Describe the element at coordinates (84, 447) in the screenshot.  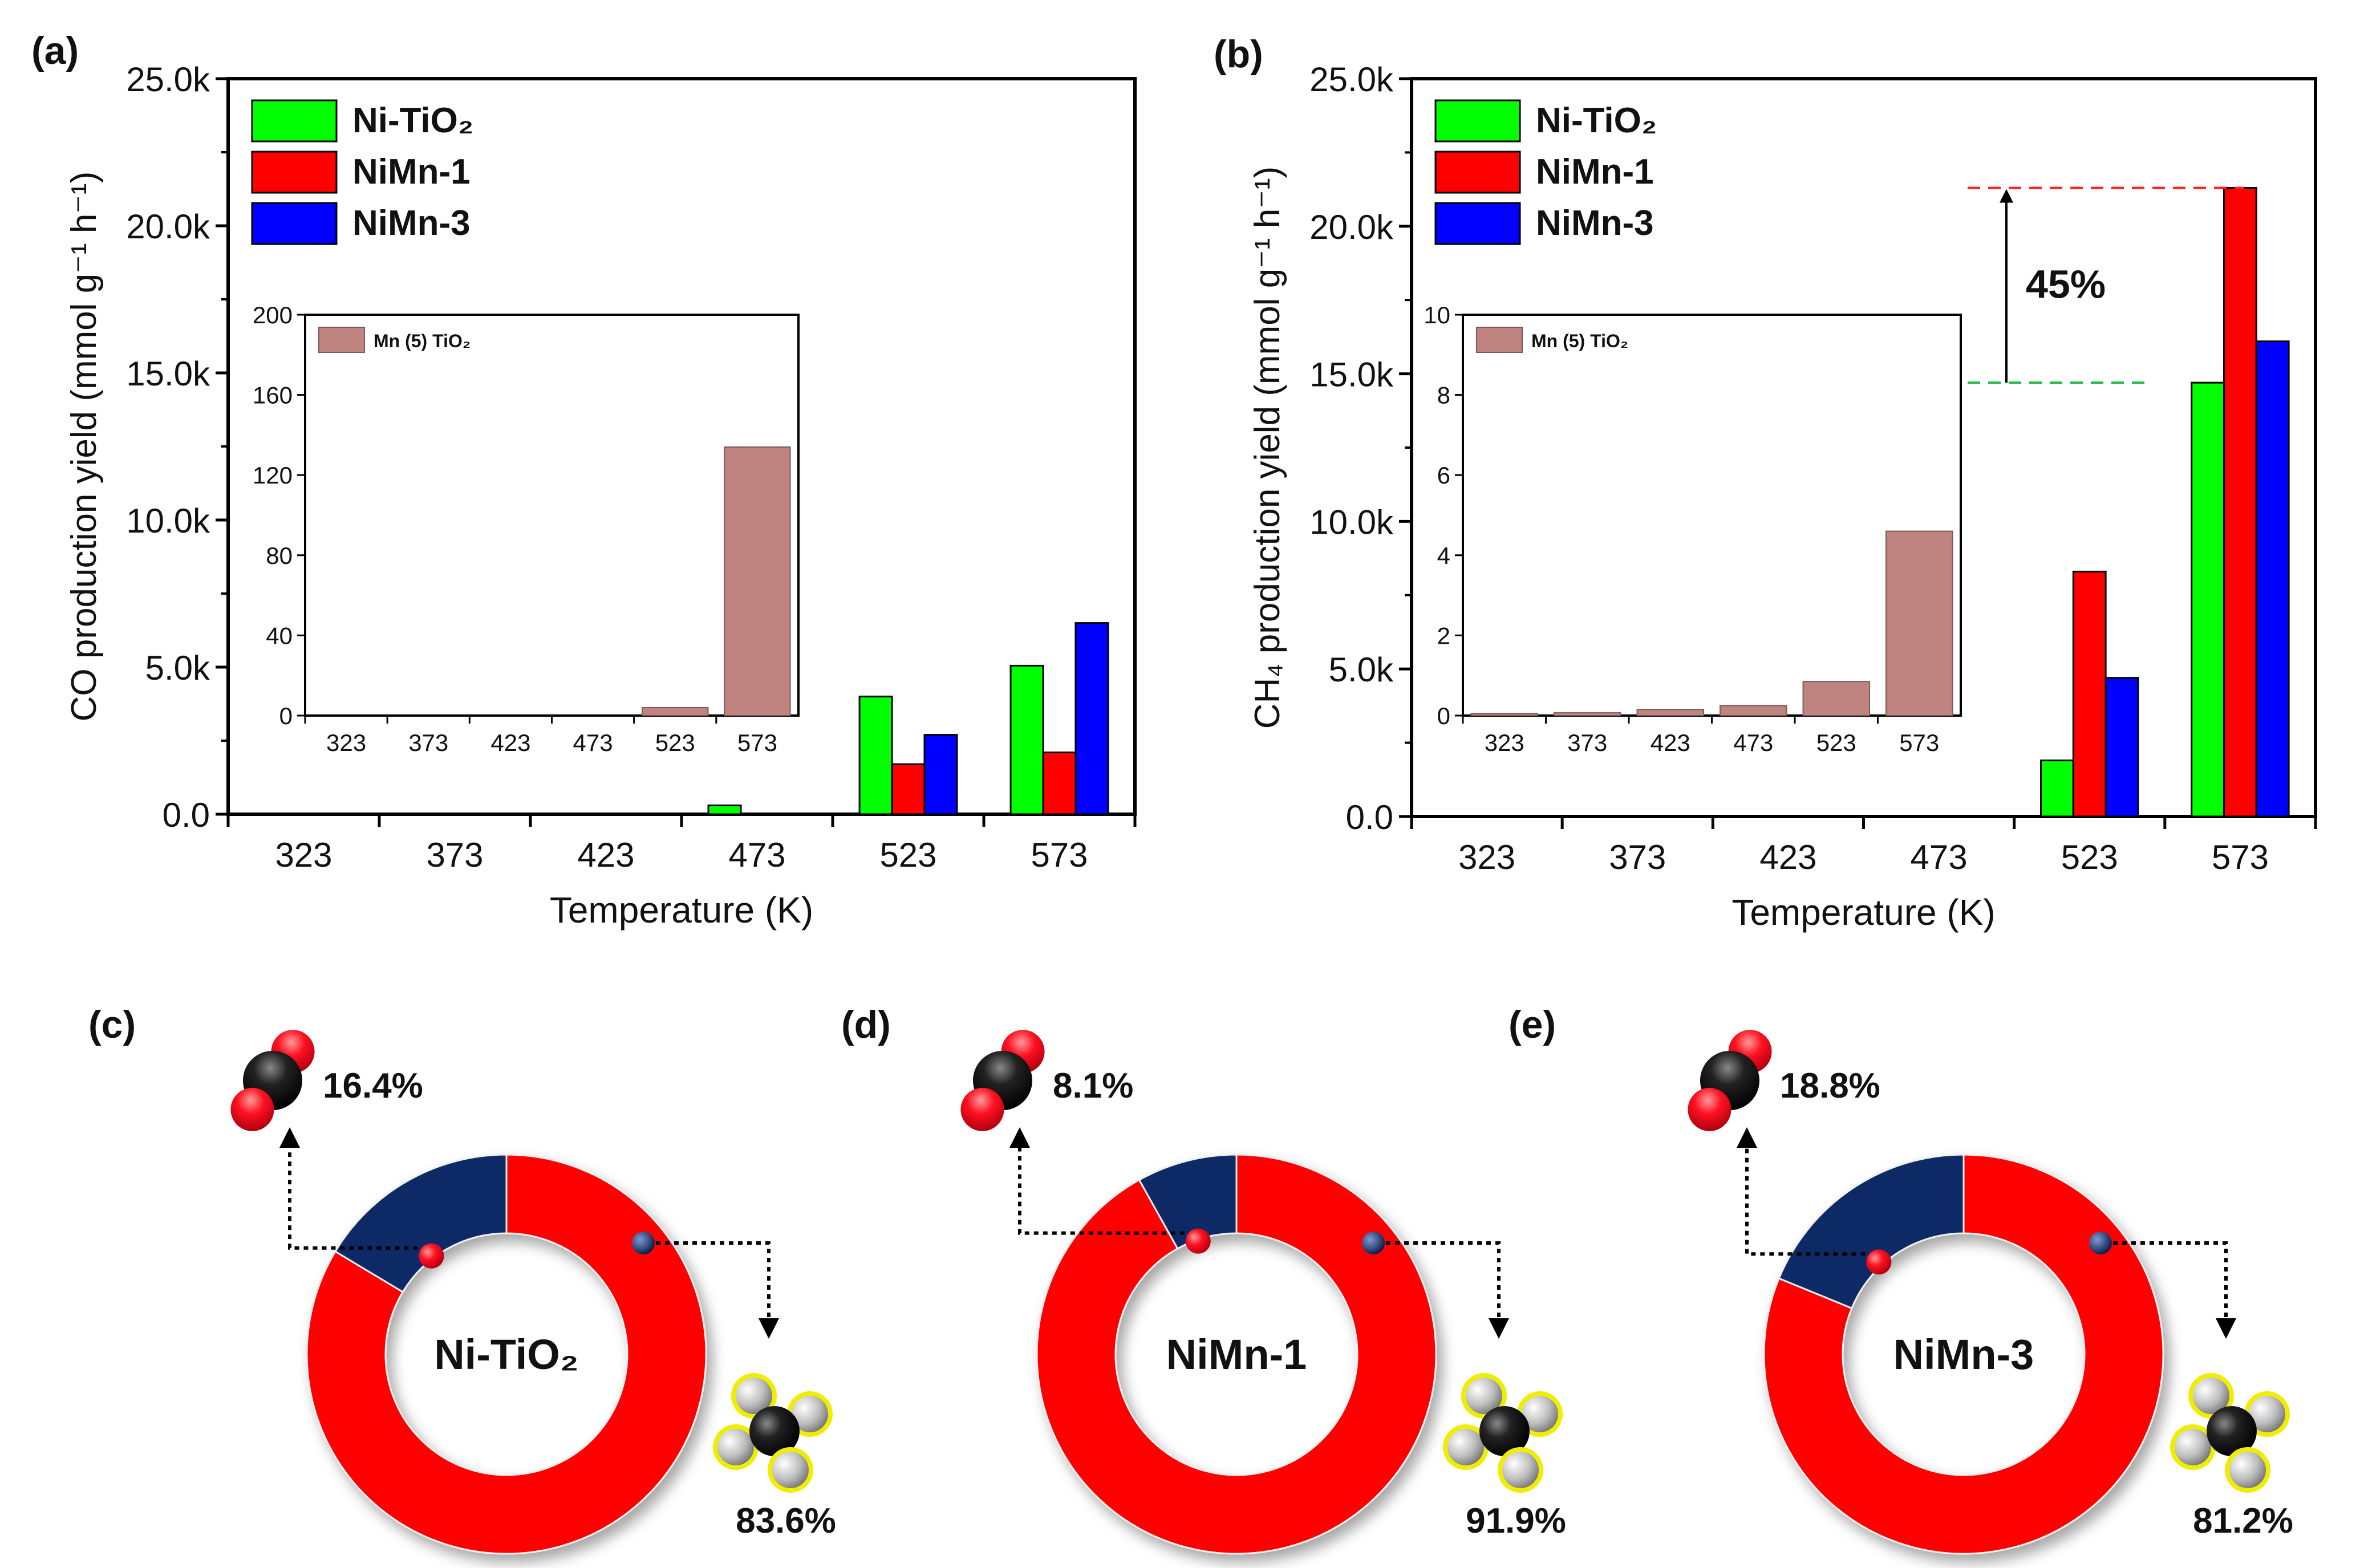
I see `y-axis-title: CO production yield (mmol g⁻¹ h⁻¹)` at that location.